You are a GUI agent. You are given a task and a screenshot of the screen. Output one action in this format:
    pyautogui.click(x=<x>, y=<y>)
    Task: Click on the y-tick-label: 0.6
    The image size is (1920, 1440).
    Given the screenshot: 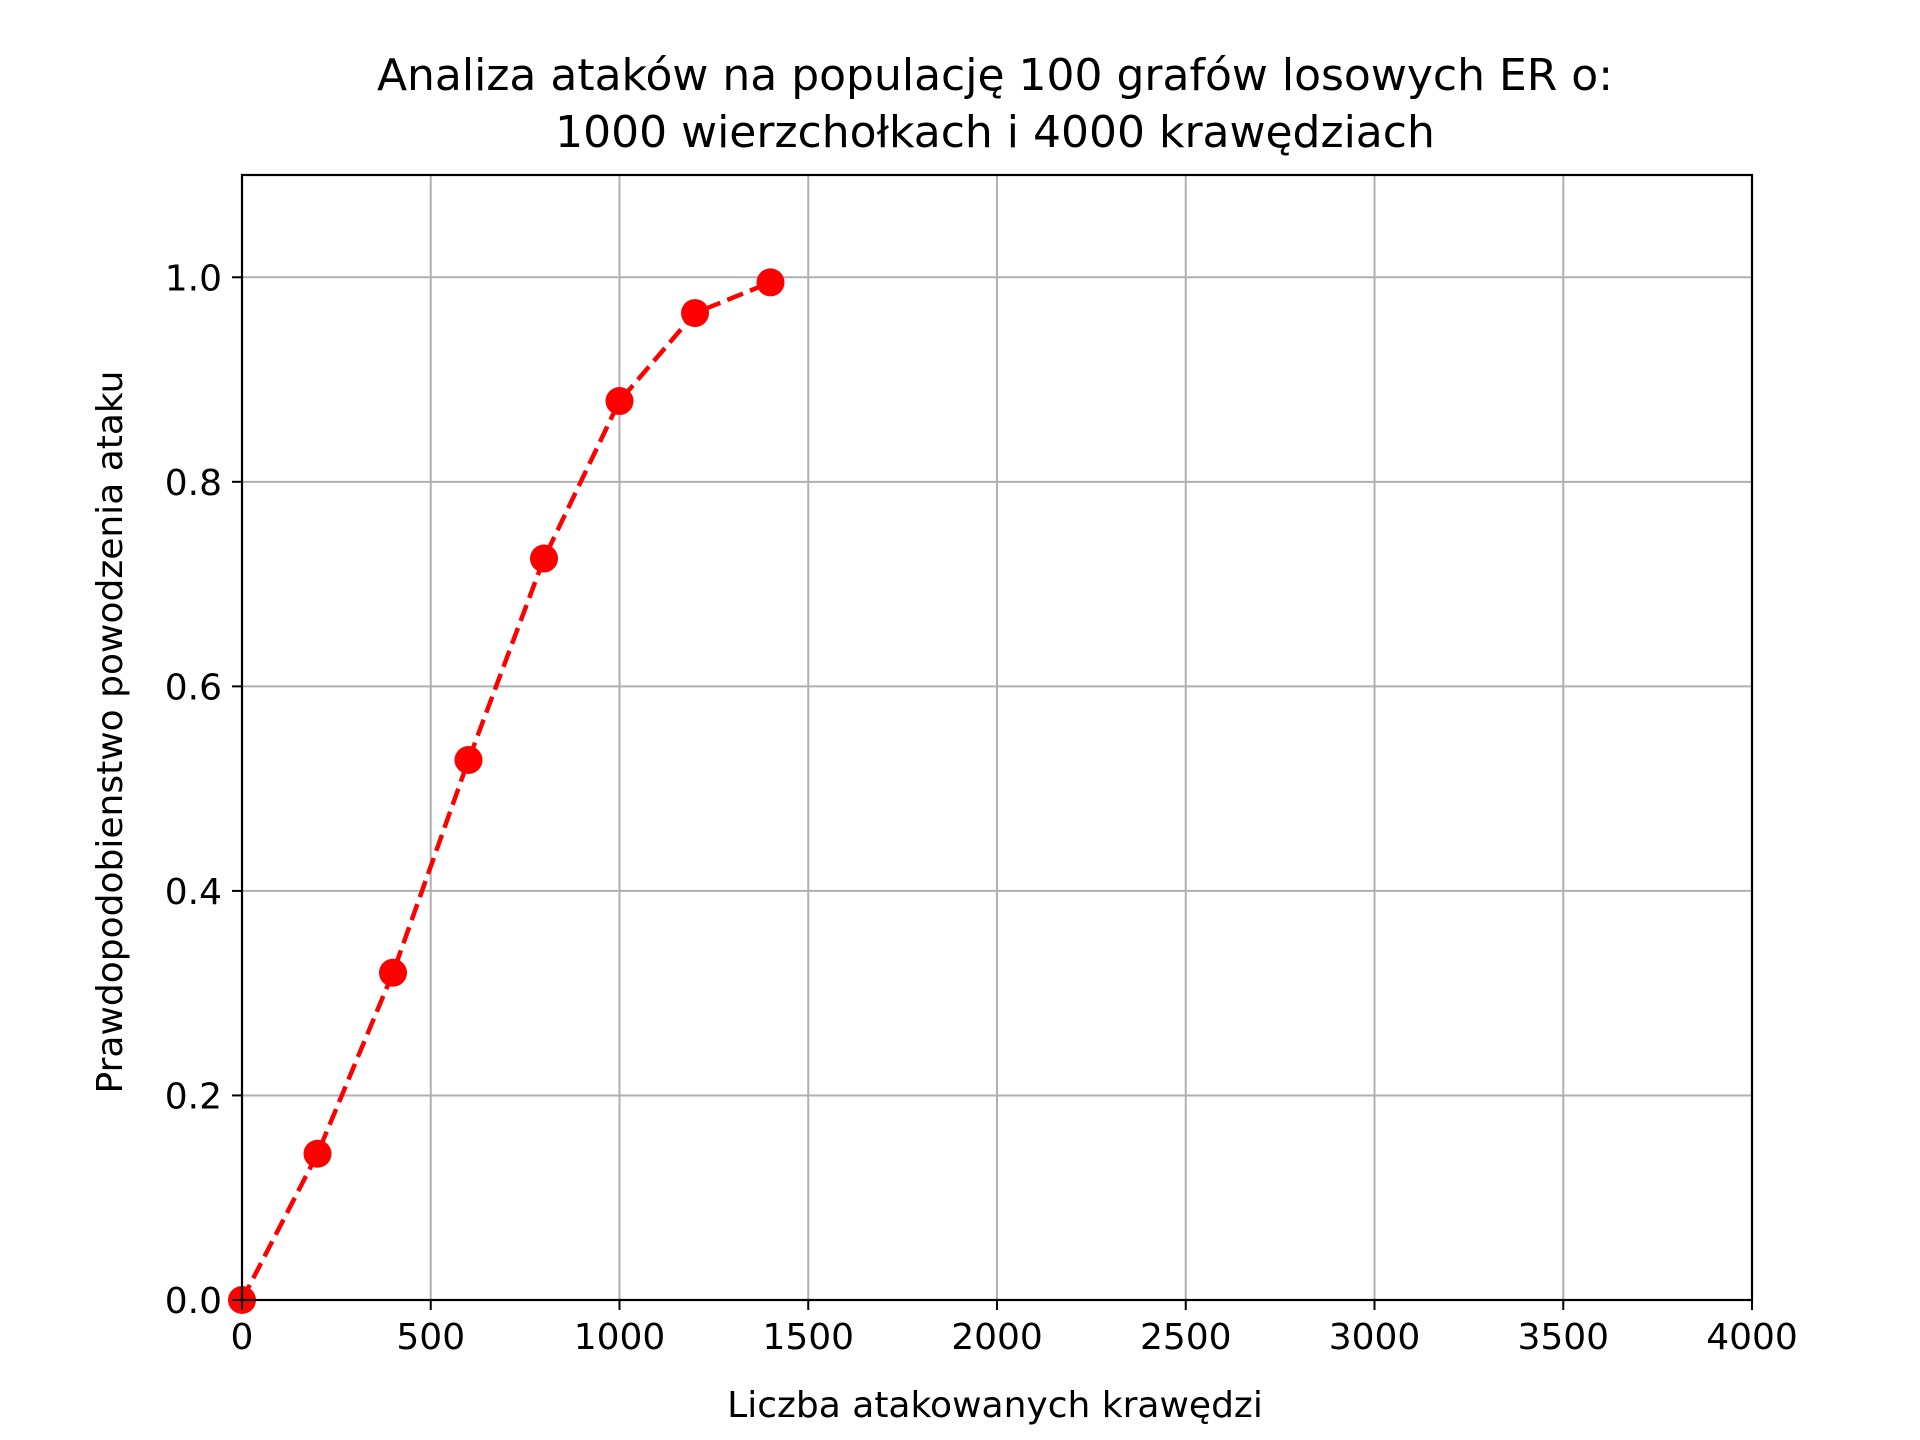 What is the action you would take?
    pyautogui.click(x=193, y=687)
    